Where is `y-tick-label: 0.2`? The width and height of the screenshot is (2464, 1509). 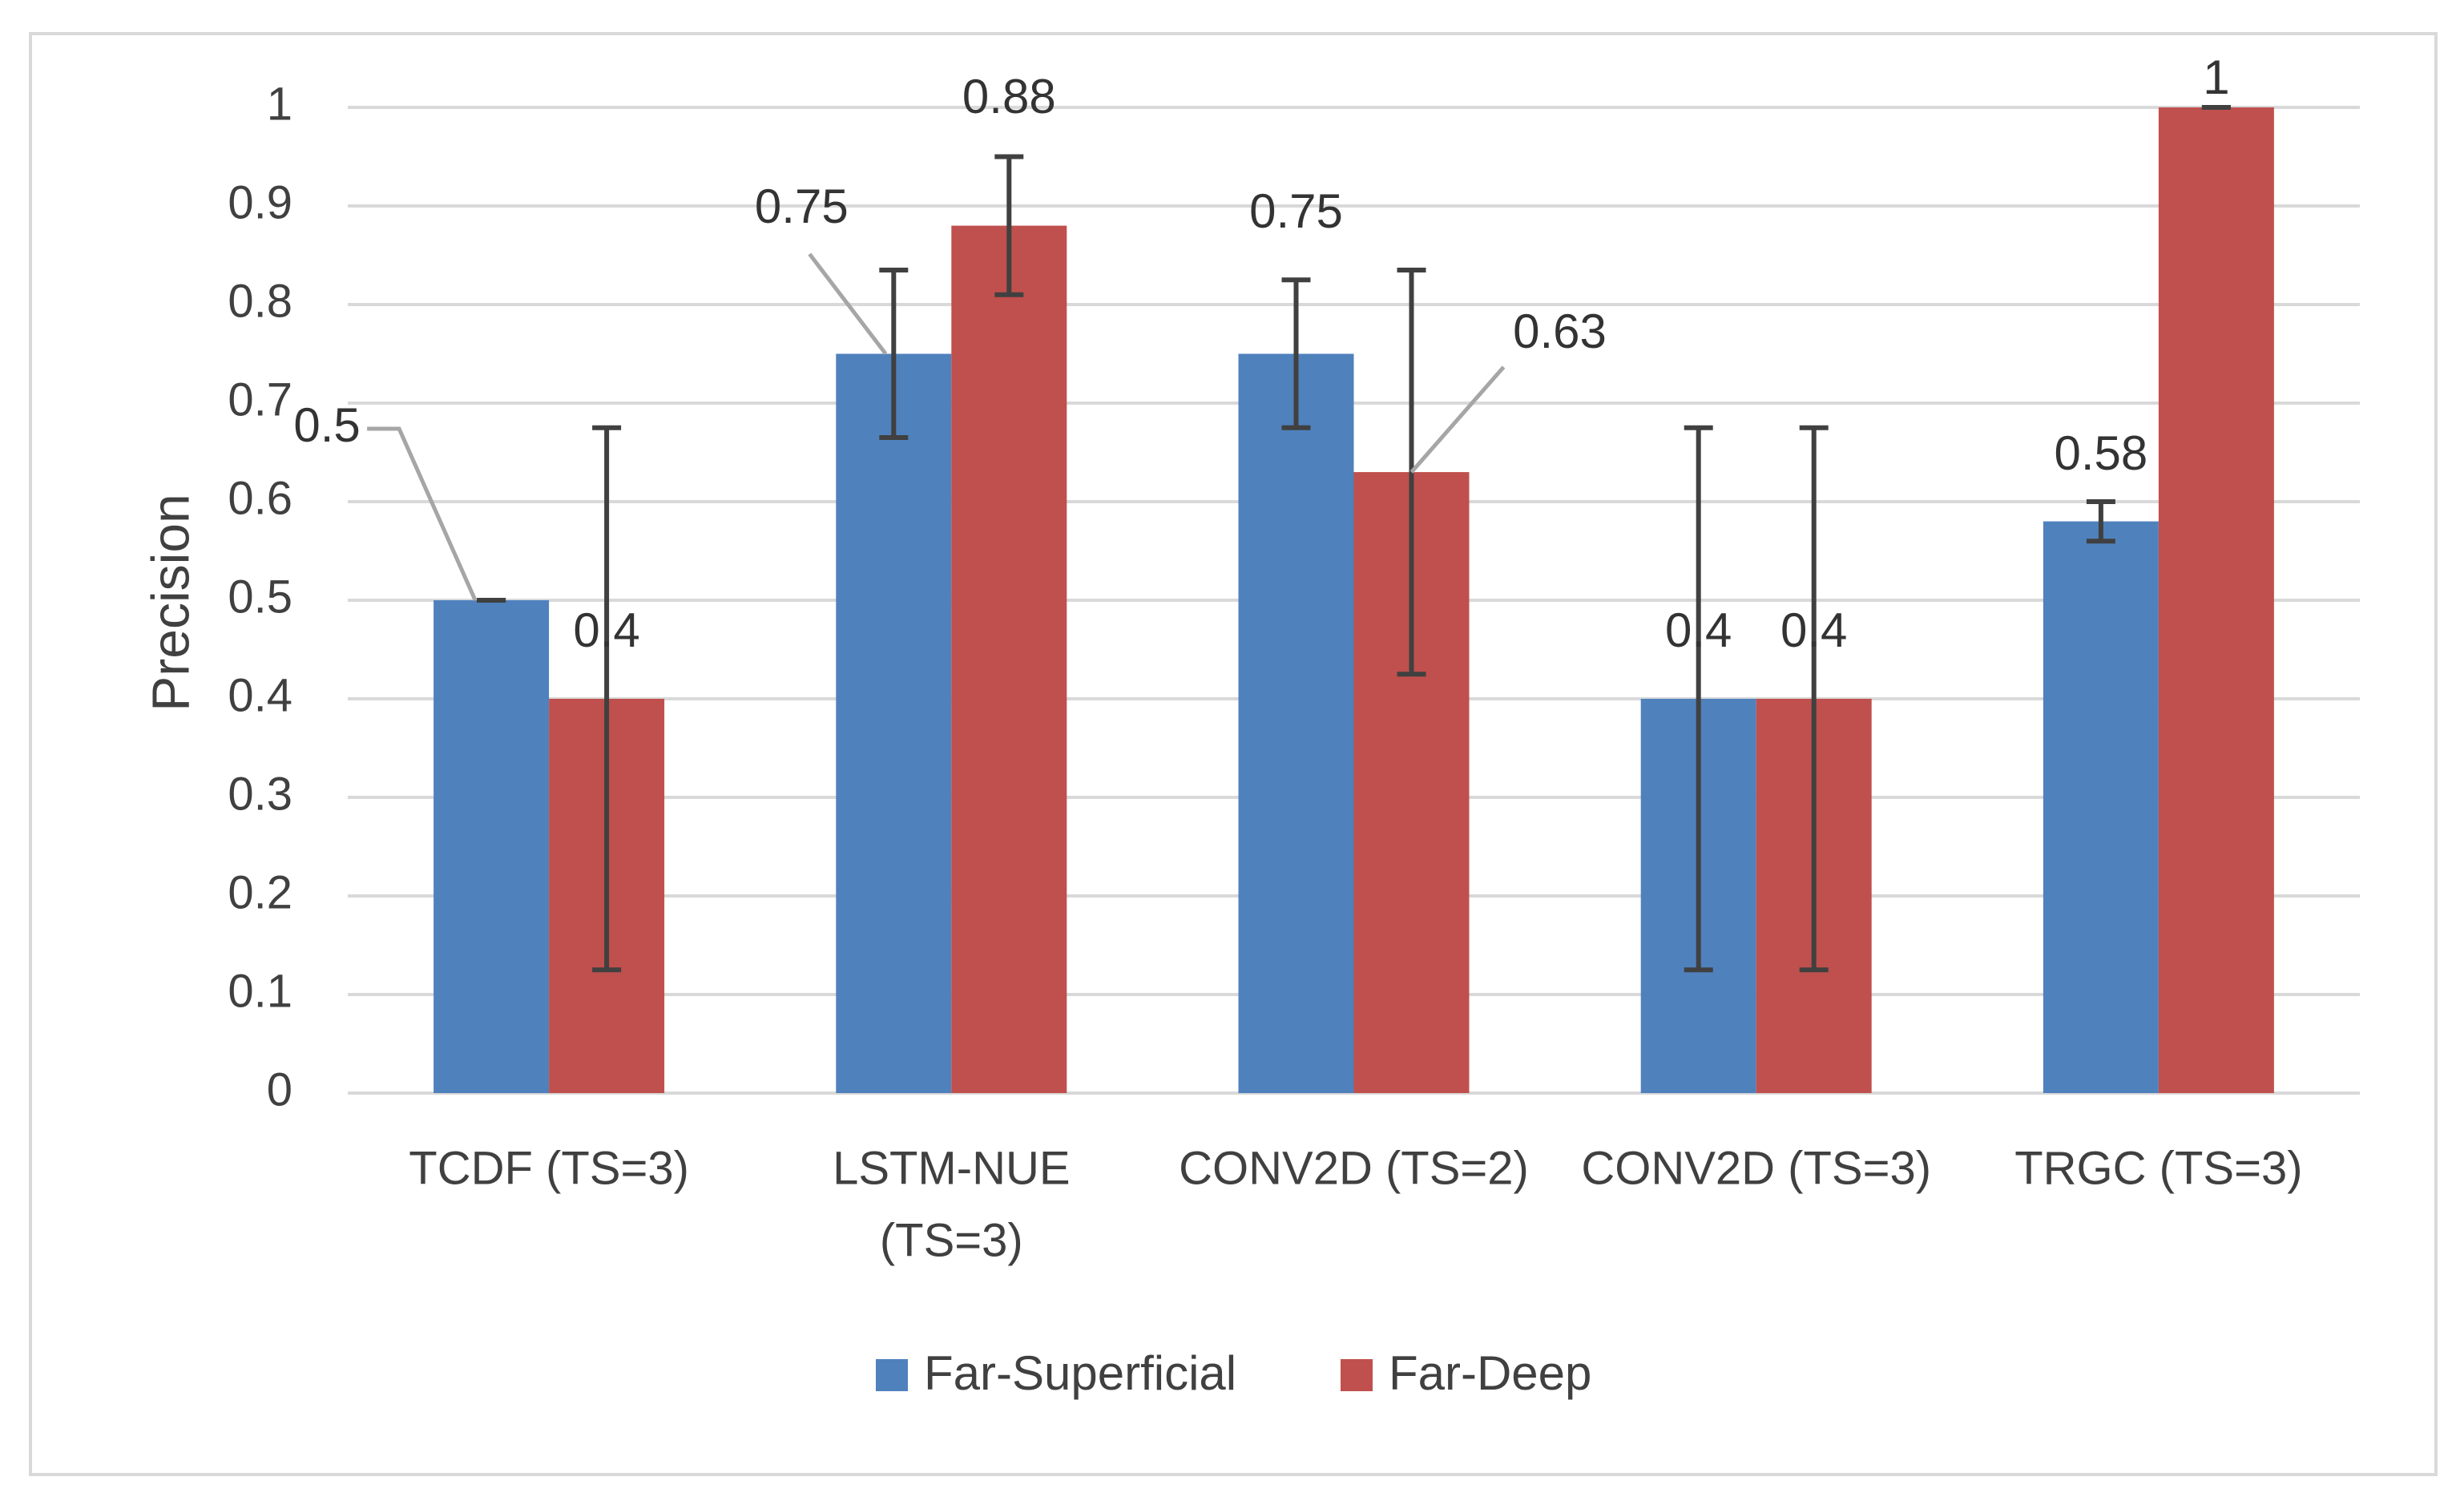
y-tick-label: 0.2 is located at coordinates (260, 892).